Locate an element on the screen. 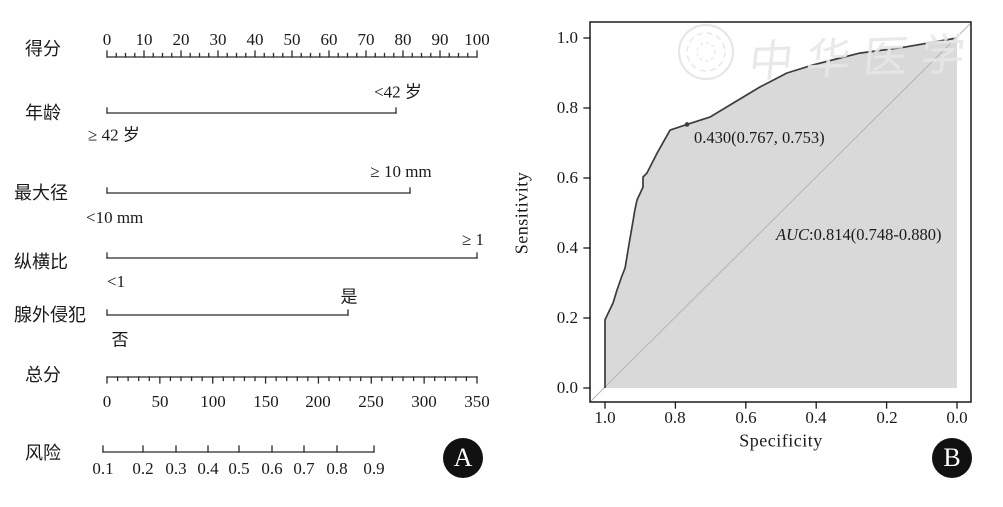  score-tick: 0 is located at coordinates (107, 39).